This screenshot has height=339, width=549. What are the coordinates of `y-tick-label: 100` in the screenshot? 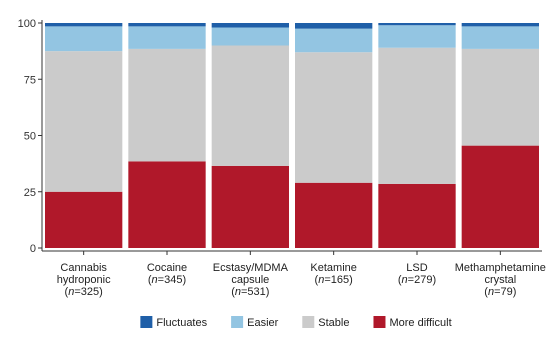 It's located at (27, 24).